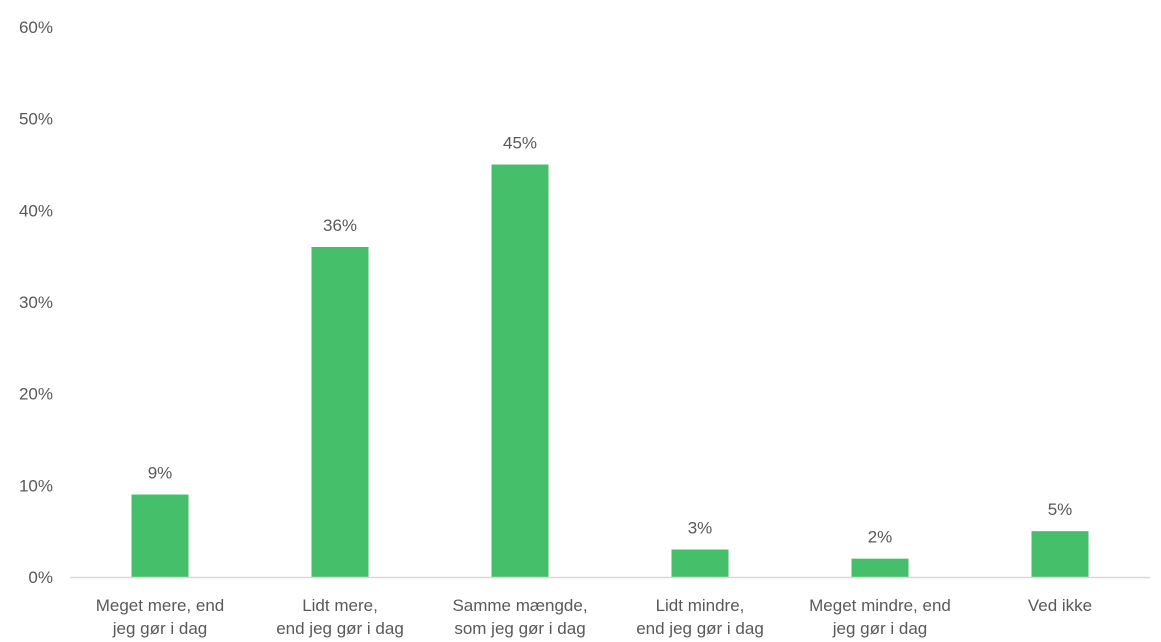  I want to click on bar-value-label: 36%, so click(340, 225).